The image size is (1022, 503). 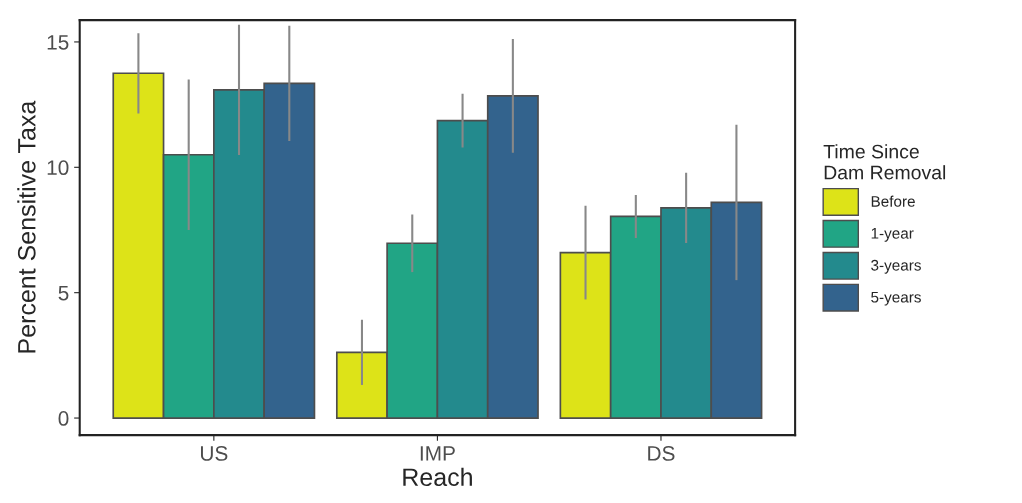 What do you see at coordinates (63, 418) in the screenshot?
I see `y-tick-label: 0` at bounding box center [63, 418].